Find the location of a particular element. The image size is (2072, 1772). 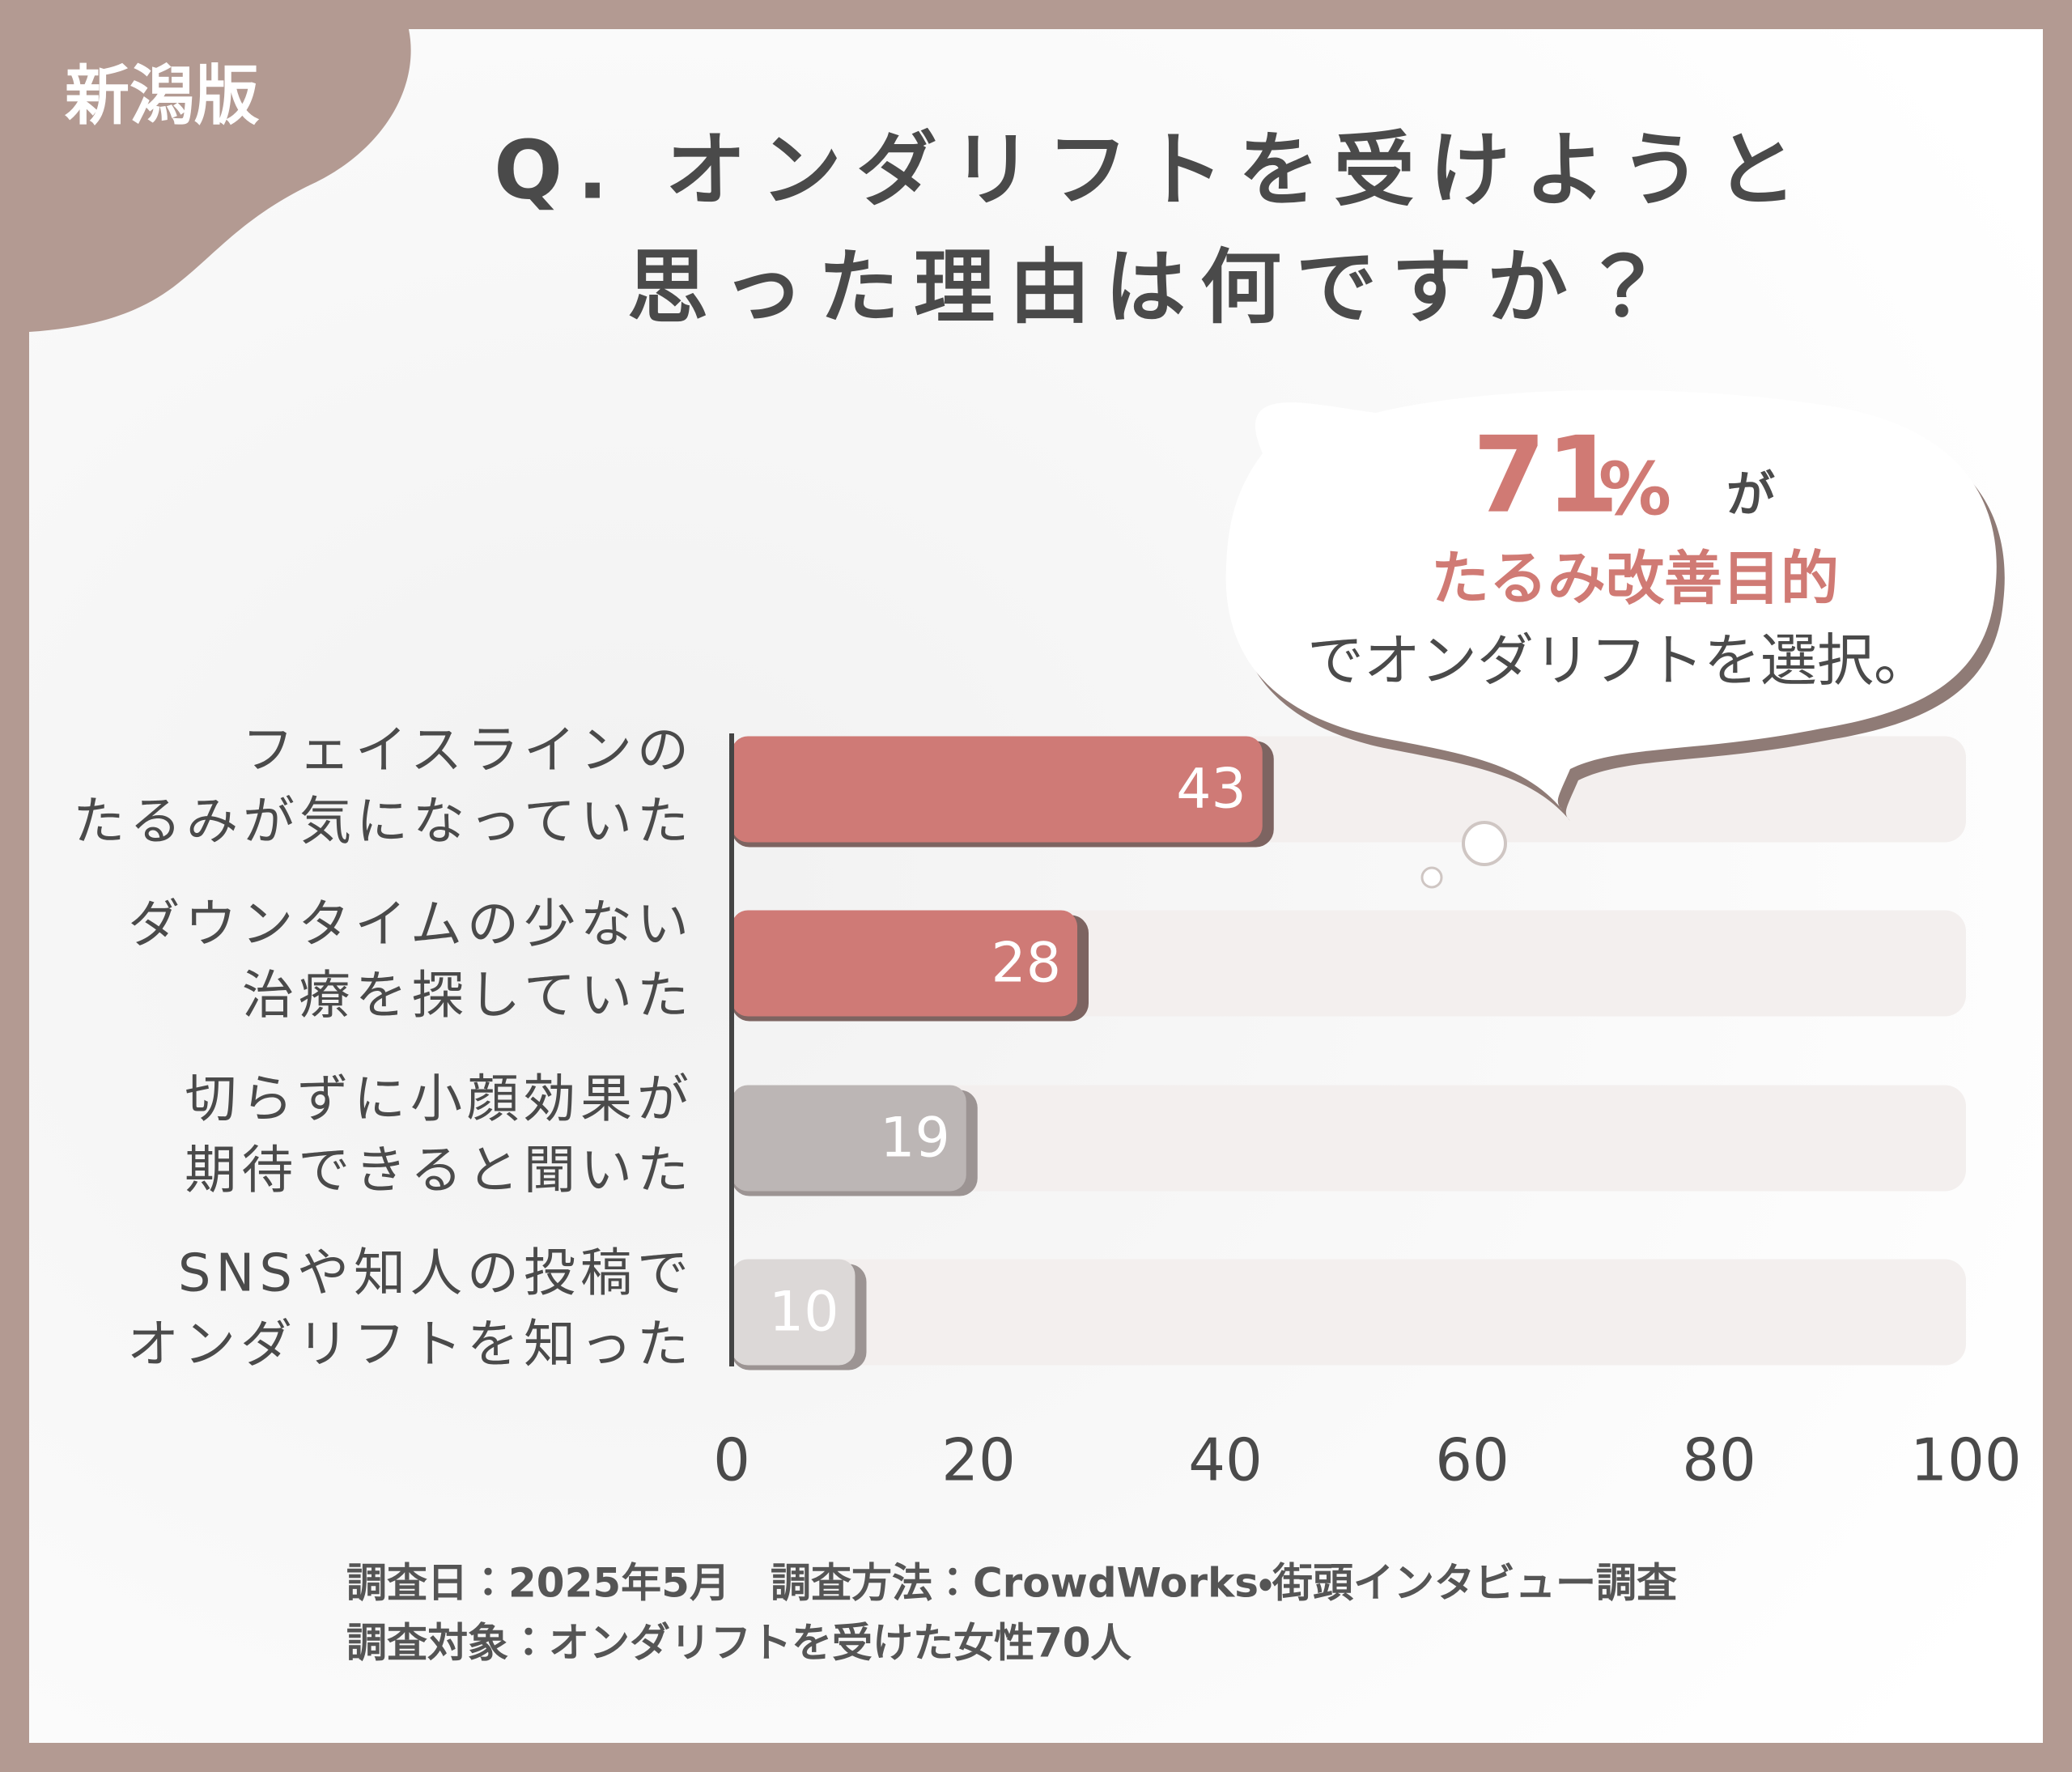

badge-shape is located at coordinates (220, 181).